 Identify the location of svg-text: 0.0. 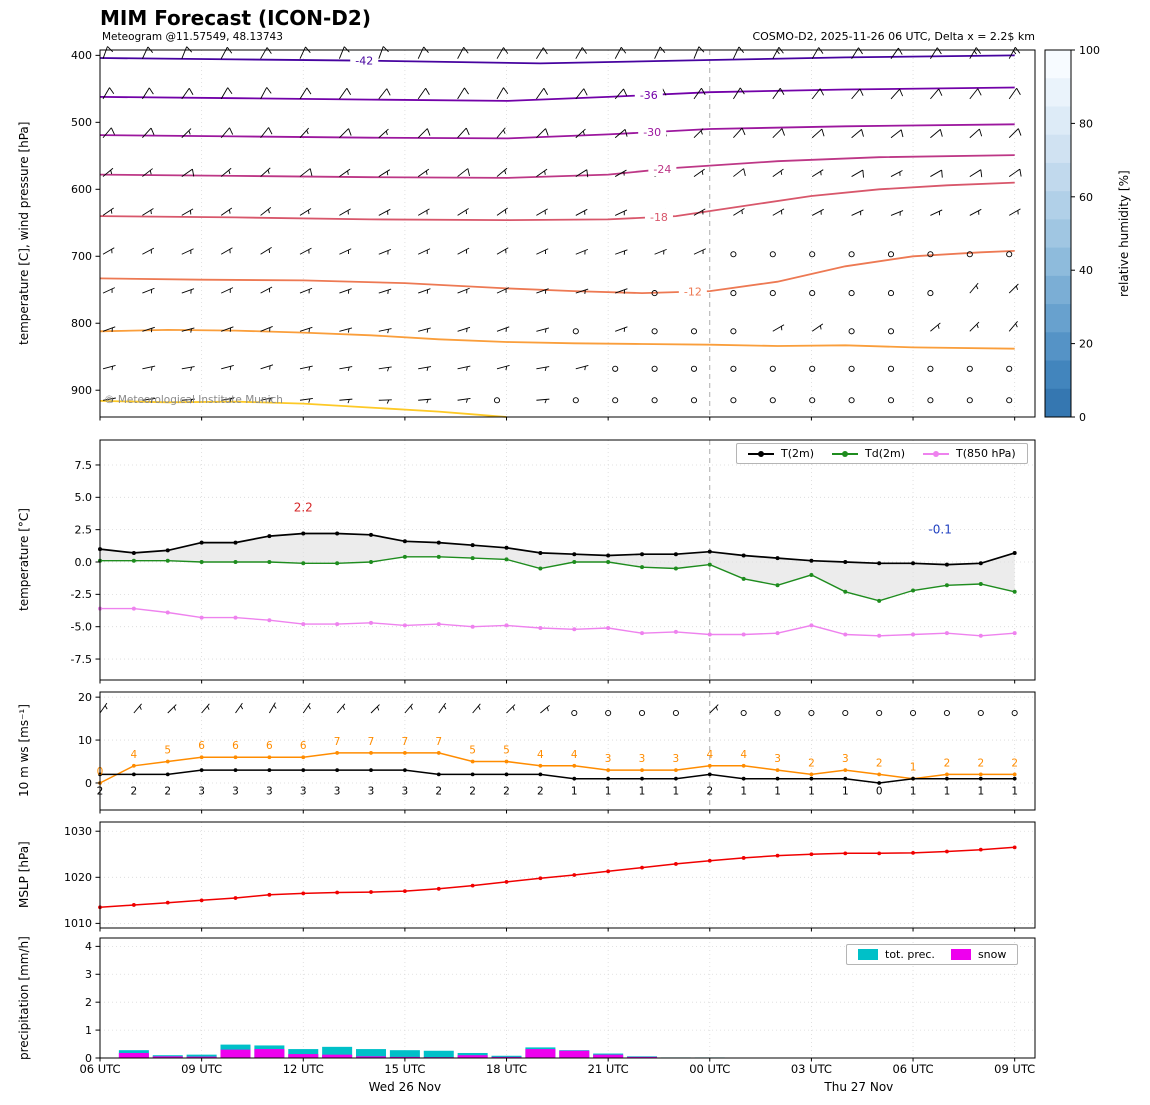
(84, 562).